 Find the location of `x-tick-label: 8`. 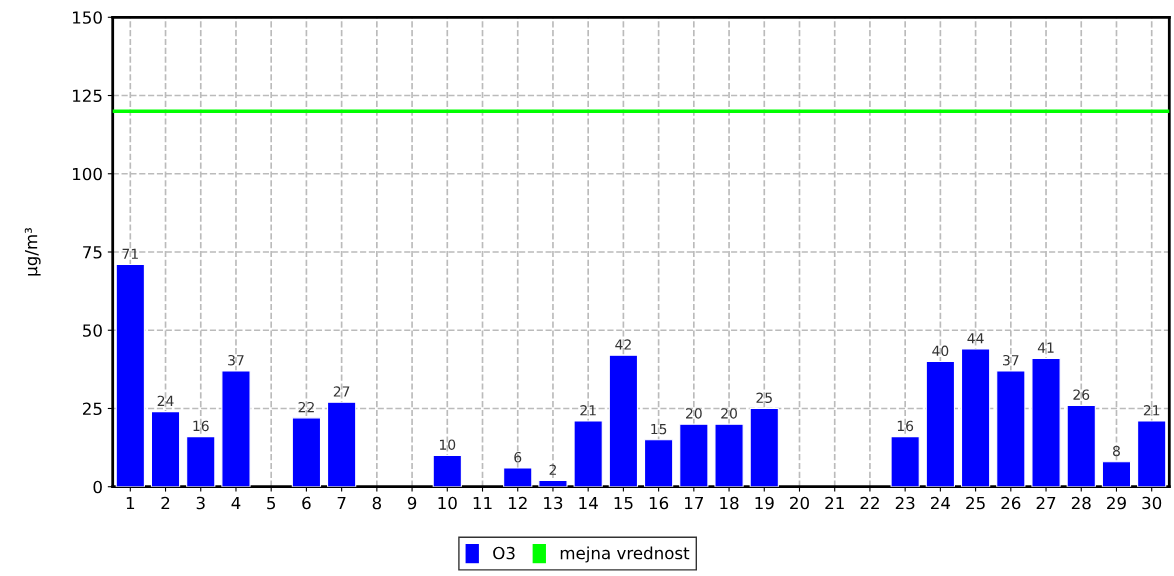

x-tick-label: 8 is located at coordinates (377, 503).